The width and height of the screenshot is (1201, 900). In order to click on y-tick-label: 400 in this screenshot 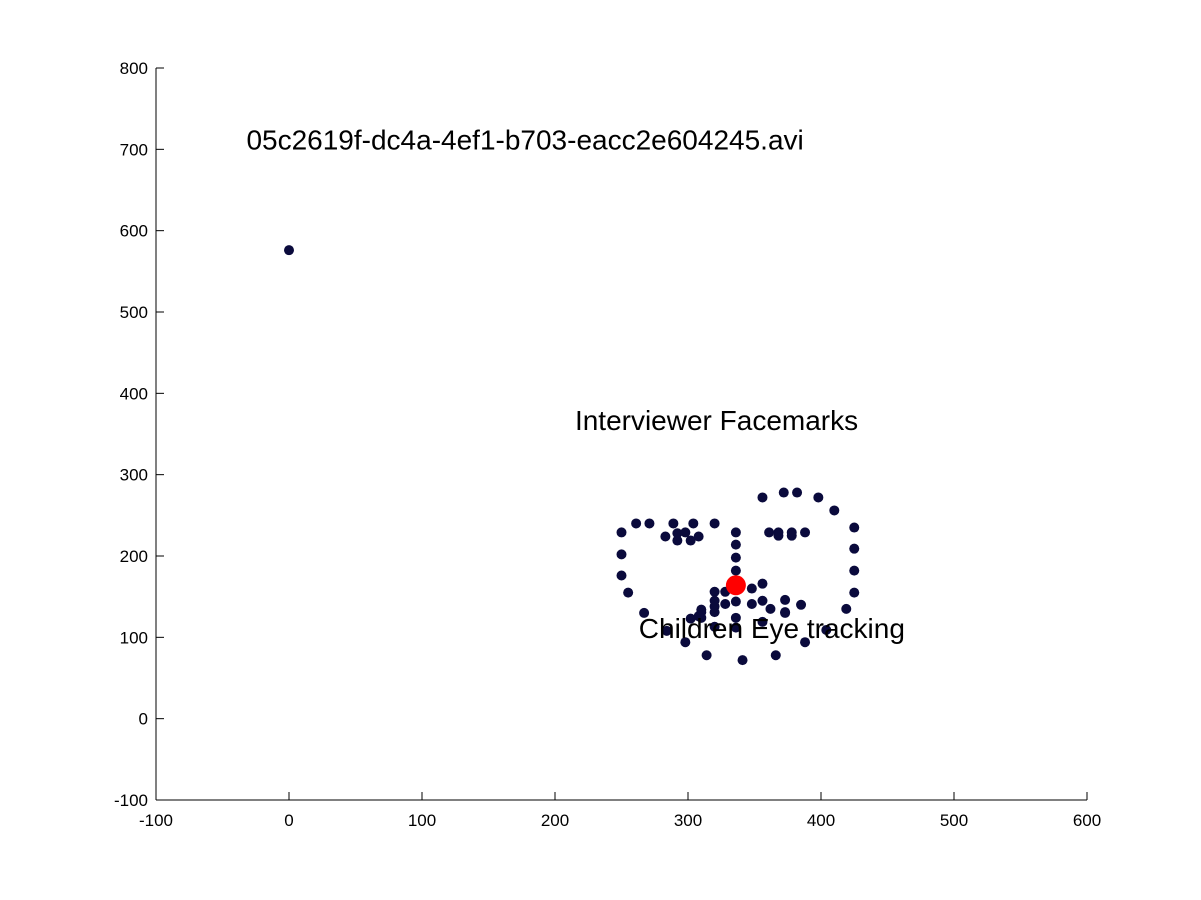, I will do `click(134, 393)`.